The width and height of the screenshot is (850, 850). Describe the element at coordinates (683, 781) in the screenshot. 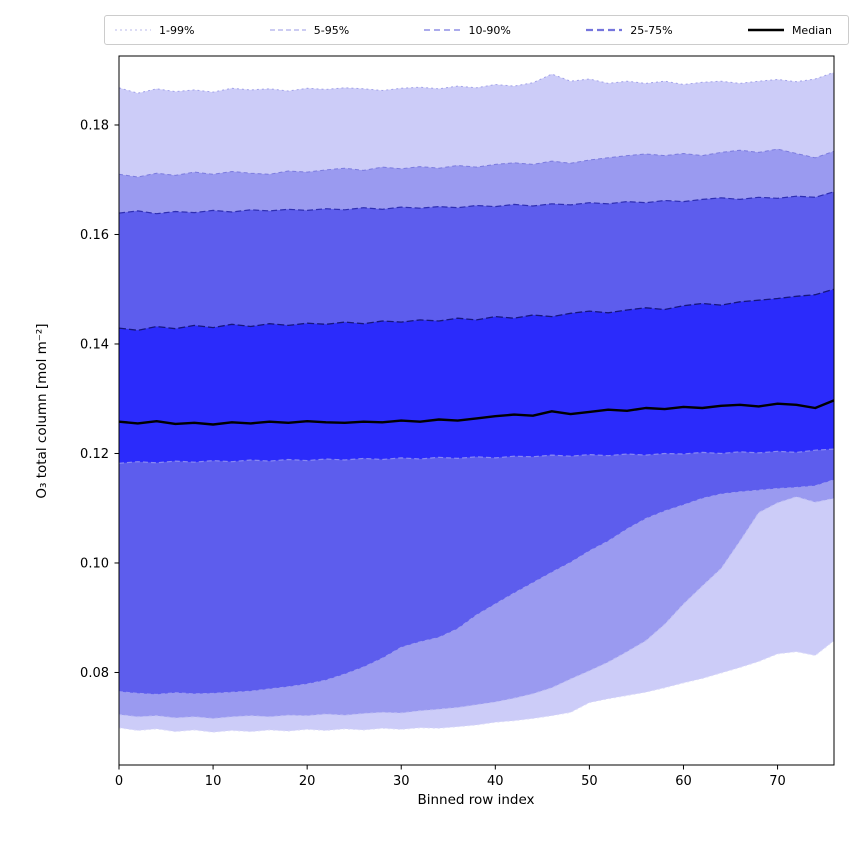

I see `x-tick-label: 60` at that location.